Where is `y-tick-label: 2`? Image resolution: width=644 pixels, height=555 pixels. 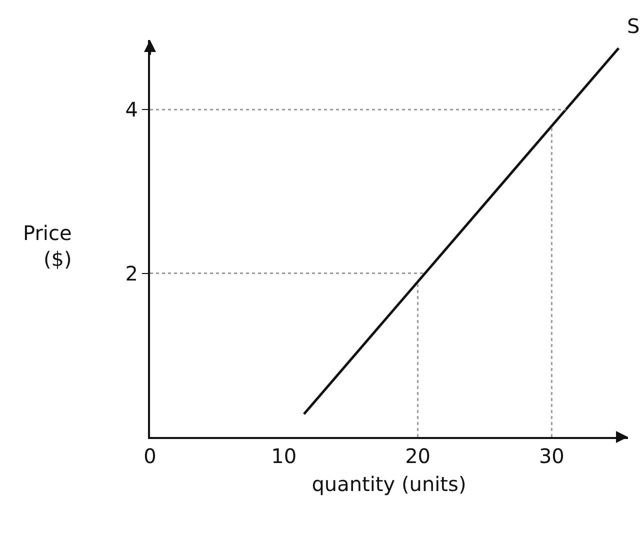
y-tick-label: 2 is located at coordinates (131, 273).